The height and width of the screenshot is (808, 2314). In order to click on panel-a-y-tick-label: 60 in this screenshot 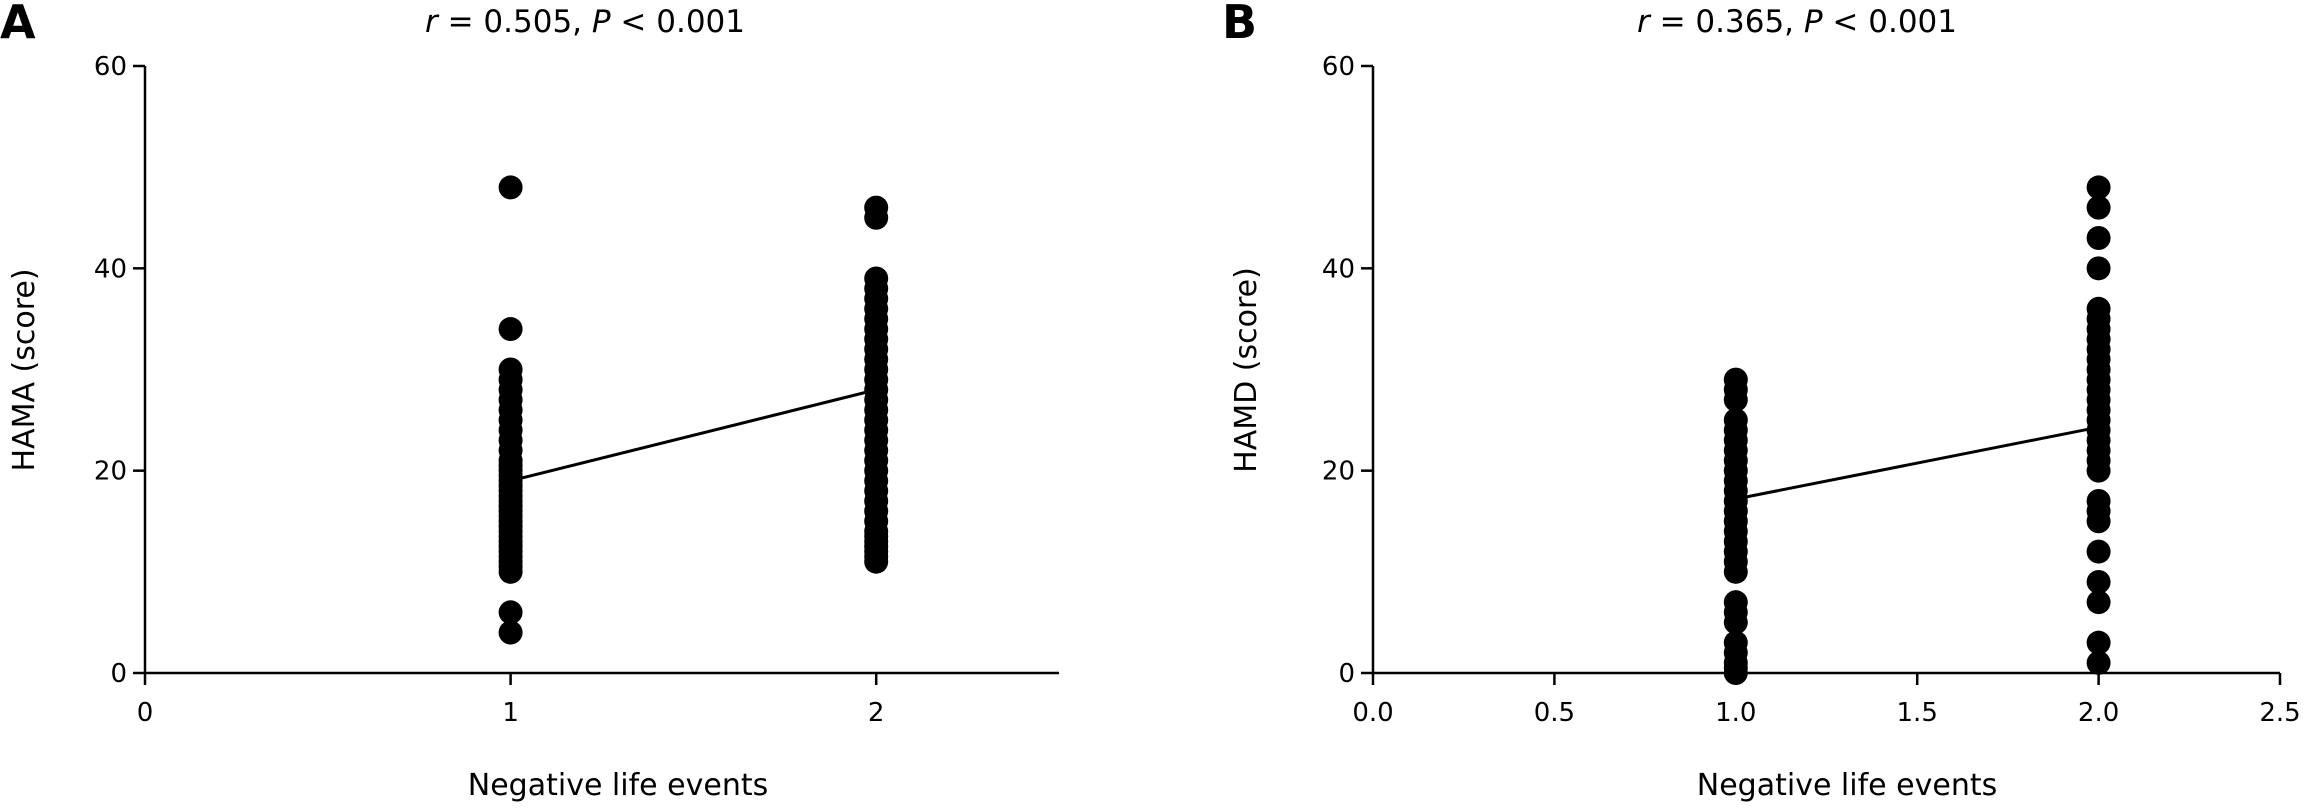, I will do `click(110, 67)`.